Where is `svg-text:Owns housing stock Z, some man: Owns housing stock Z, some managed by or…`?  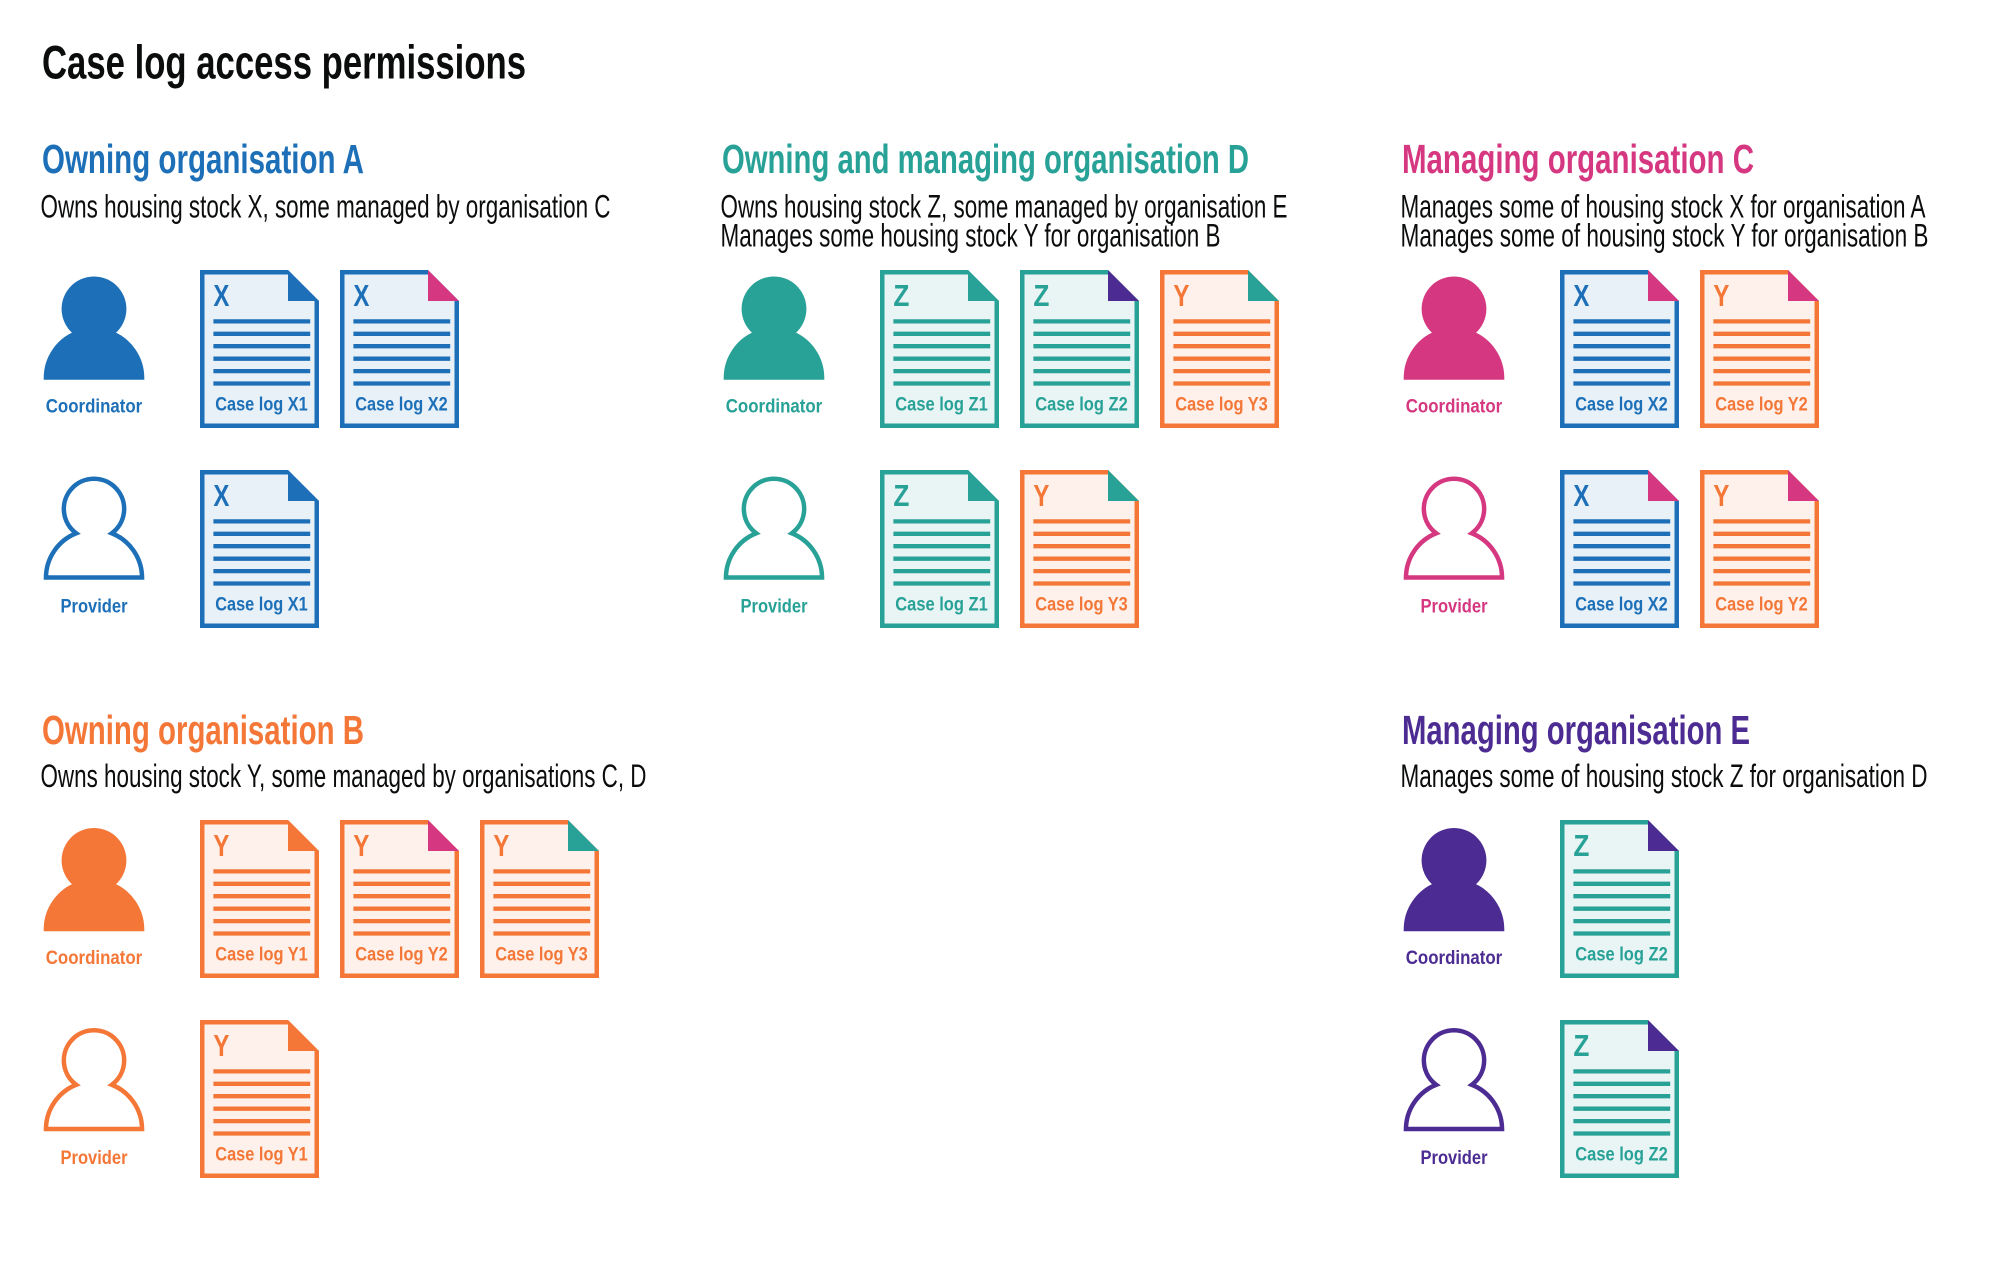 svg-text:Owns housing stock Z, some man: Owns housing stock Z, some managed by or… is located at coordinates (1004, 207).